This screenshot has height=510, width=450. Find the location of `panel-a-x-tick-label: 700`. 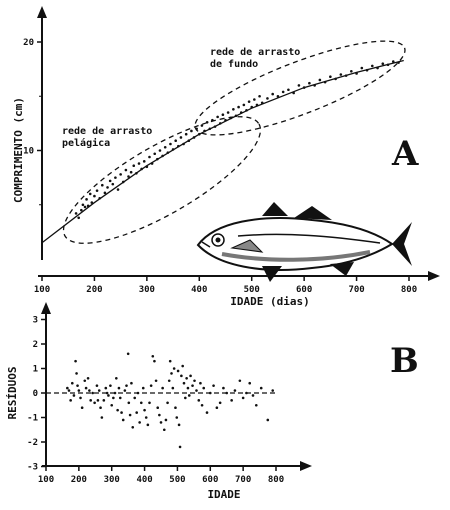

panel-a-x-tick-label: 700 is located at coordinates (356, 290).